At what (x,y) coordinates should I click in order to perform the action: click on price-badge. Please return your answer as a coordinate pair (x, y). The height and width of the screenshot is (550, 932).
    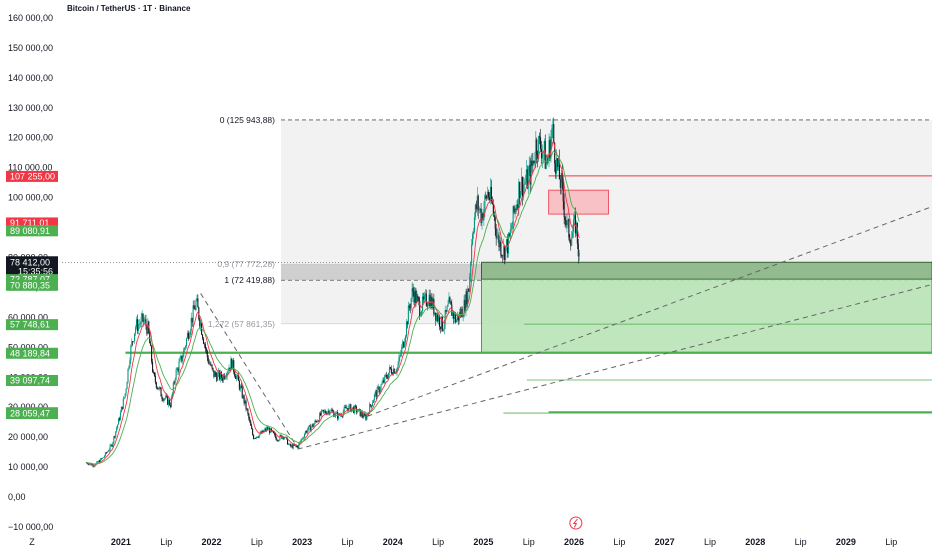
    Looking at the image, I should click on (32, 176).